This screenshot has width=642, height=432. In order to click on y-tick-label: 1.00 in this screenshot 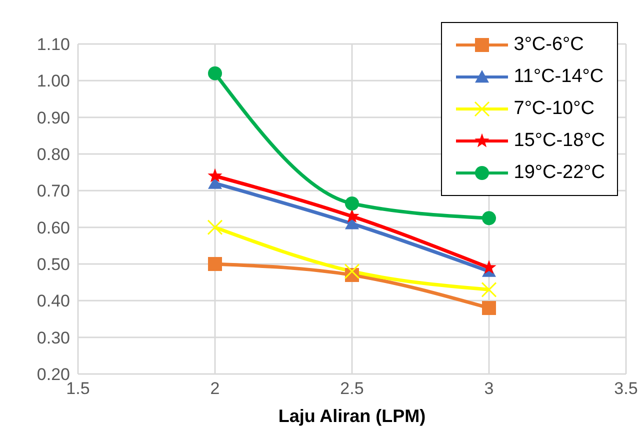, I will do `click(53, 81)`.